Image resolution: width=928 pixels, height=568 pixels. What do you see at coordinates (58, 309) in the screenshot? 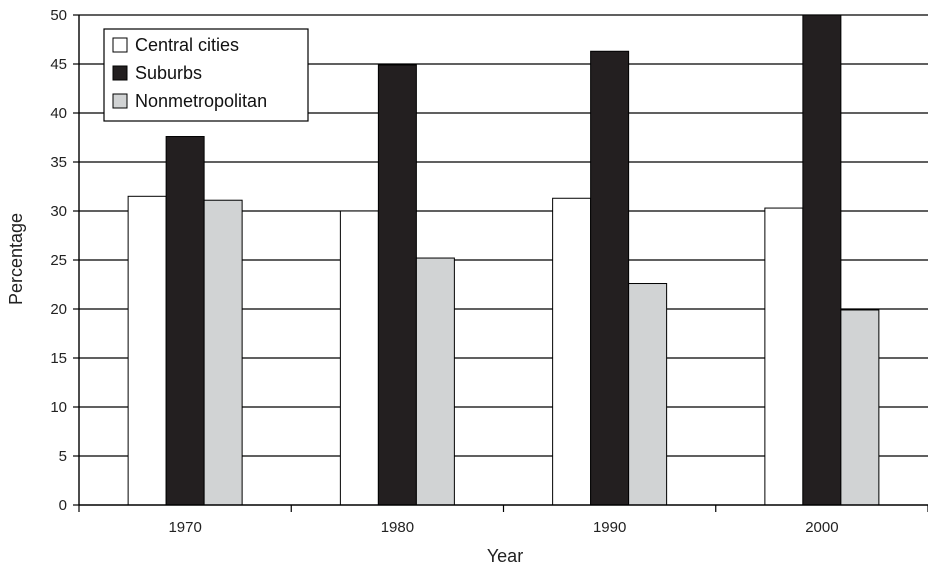
I see `y-tick-label: 20` at bounding box center [58, 309].